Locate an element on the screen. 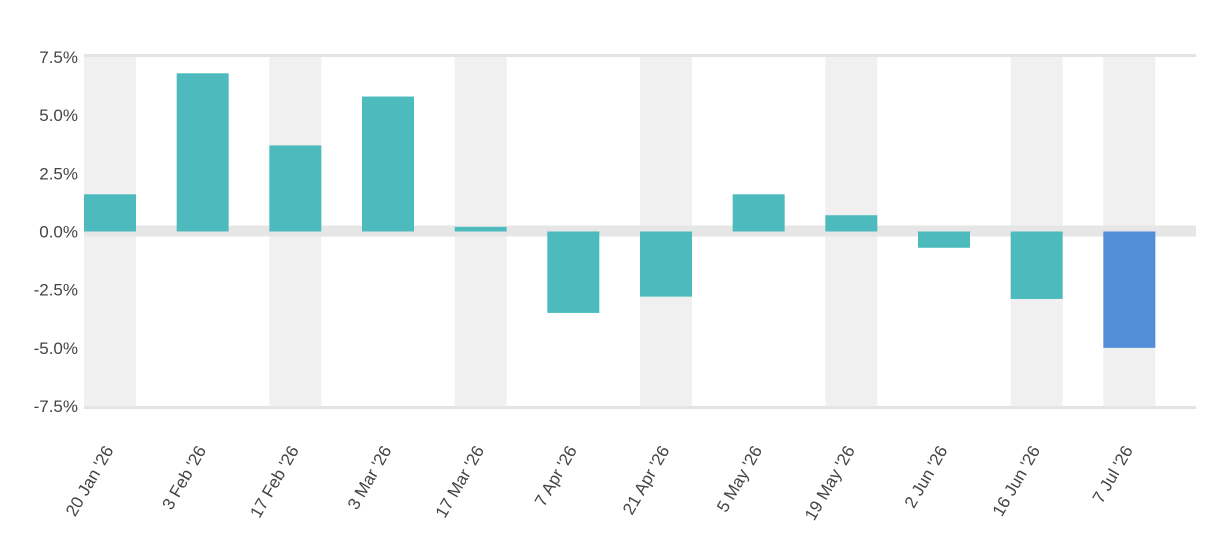 Image resolution: width=1224 pixels, height=550 pixels. x-tick-label: 5 May '26 is located at coordinates (739, 479).